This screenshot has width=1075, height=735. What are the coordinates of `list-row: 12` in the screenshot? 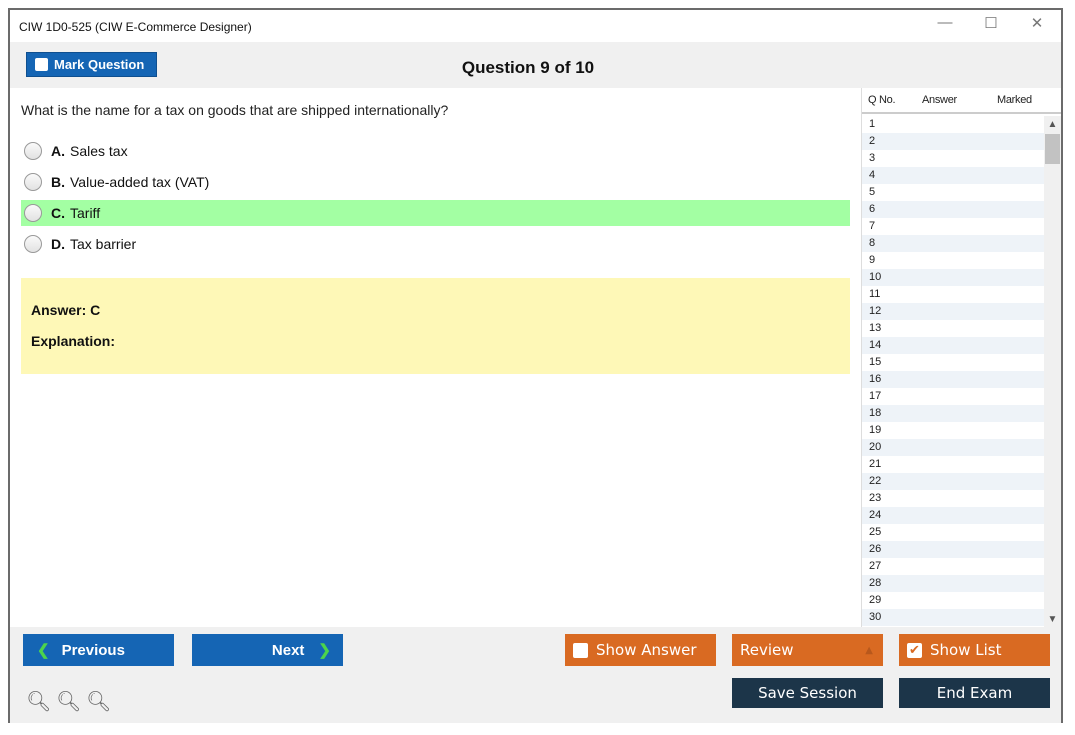 It's located at (953, 311).